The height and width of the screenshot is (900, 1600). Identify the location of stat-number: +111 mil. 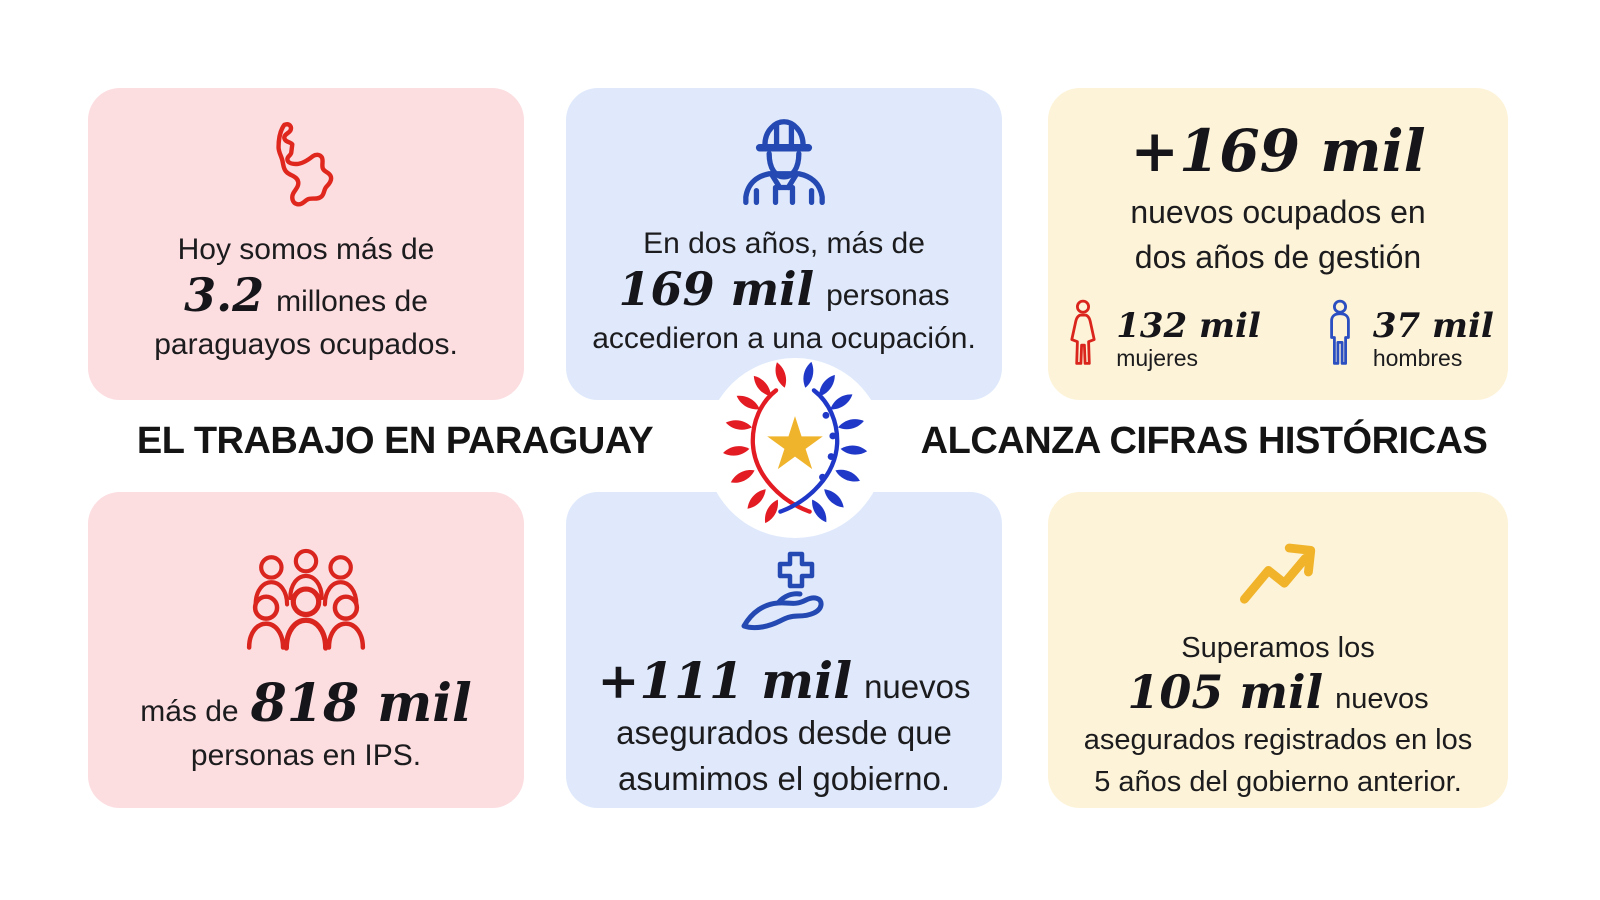
(725, 680).